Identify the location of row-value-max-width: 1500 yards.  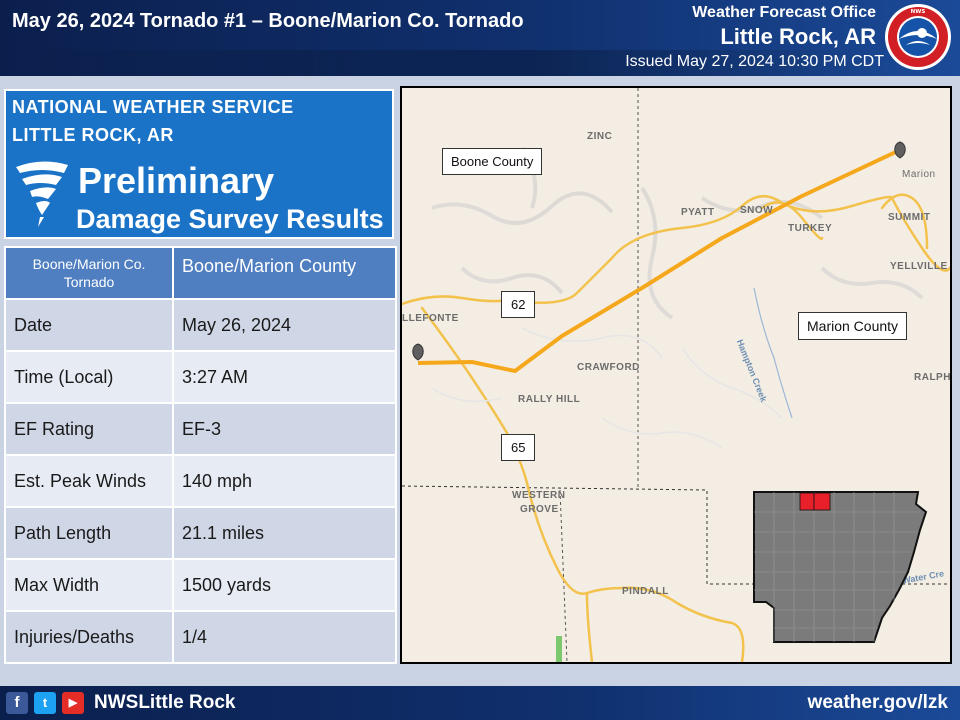
(284, 585).